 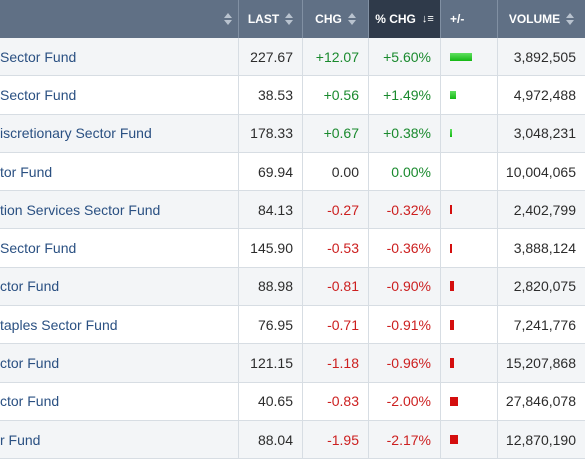 What do you see at coordinates (541, 210) in the screenshot?
I see `volume-value: 2,402,799` at bounding box center [541, 210].